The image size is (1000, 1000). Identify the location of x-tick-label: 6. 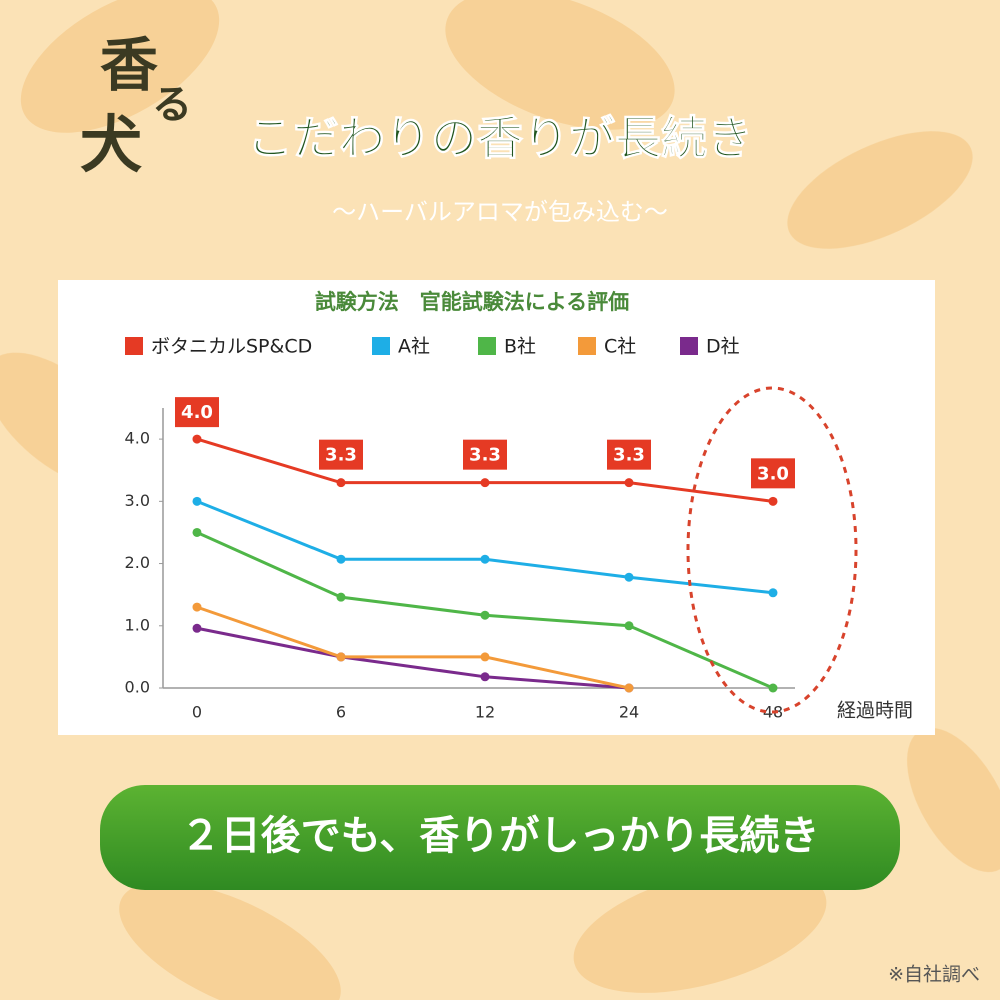
(341, 712).